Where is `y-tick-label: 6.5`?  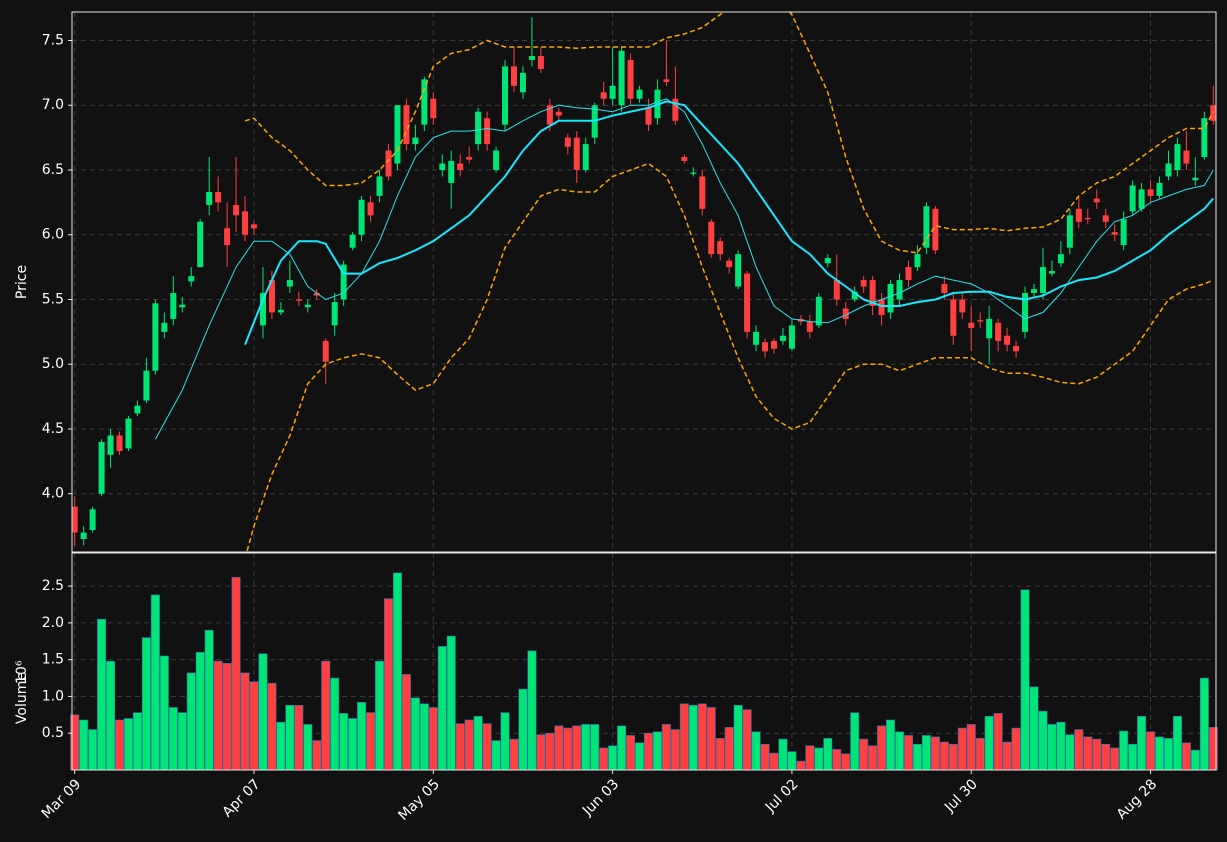
y-tick-label: 6.5 is located at coordinates (53, 170).